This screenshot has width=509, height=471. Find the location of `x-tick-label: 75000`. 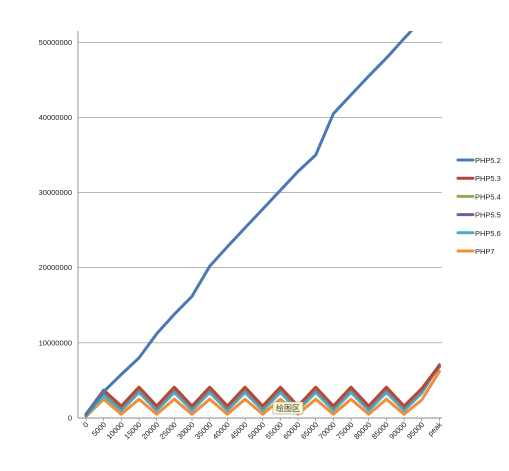

x-tick-label: 75000 is located at coordinates (344, 430).